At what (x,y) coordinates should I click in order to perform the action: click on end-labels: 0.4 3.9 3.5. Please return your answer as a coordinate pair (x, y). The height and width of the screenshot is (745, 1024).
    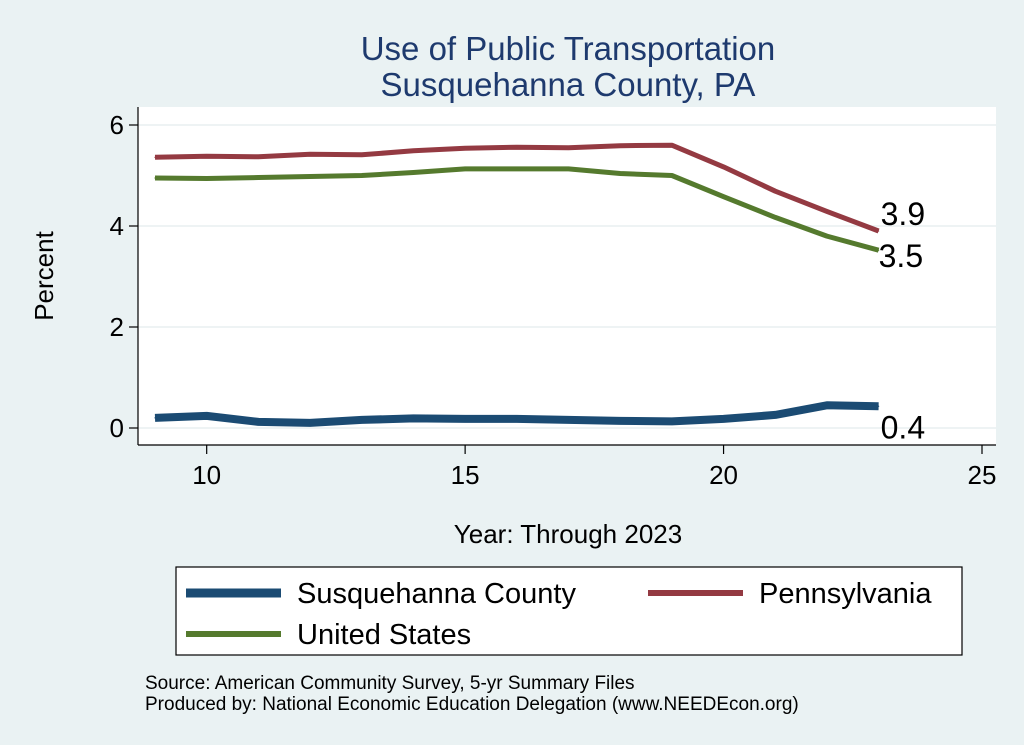
    Looking at the image, I should click on (902, 320).